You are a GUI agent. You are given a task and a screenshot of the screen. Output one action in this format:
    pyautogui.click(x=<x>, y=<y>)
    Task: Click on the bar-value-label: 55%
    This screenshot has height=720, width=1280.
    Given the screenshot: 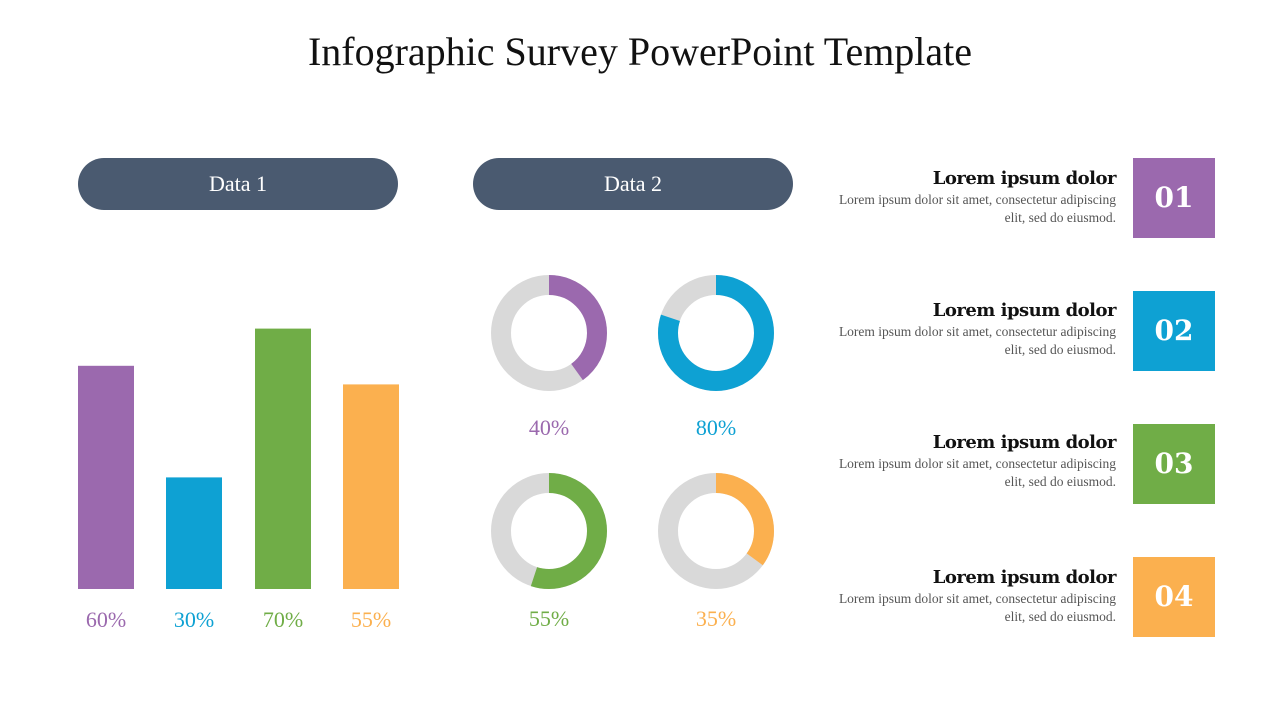 What is the action you would take?
    pyautogui.click(x=371, y=619)
    